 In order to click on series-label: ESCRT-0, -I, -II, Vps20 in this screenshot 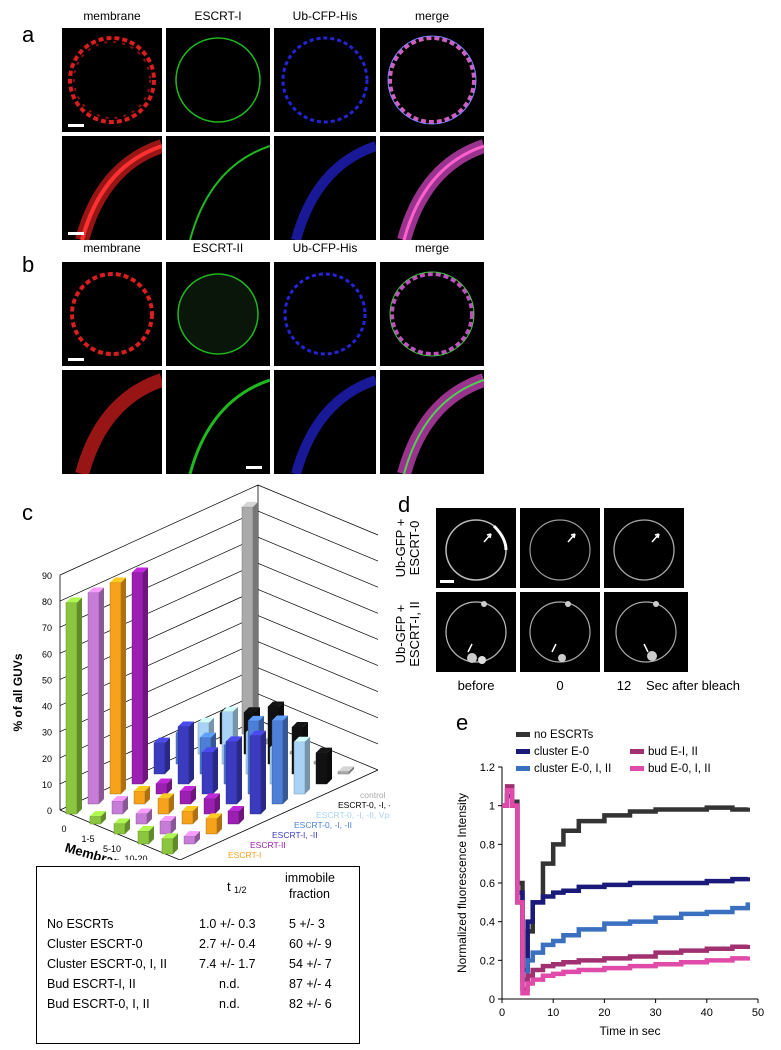, I will do `click(353, 815)`.